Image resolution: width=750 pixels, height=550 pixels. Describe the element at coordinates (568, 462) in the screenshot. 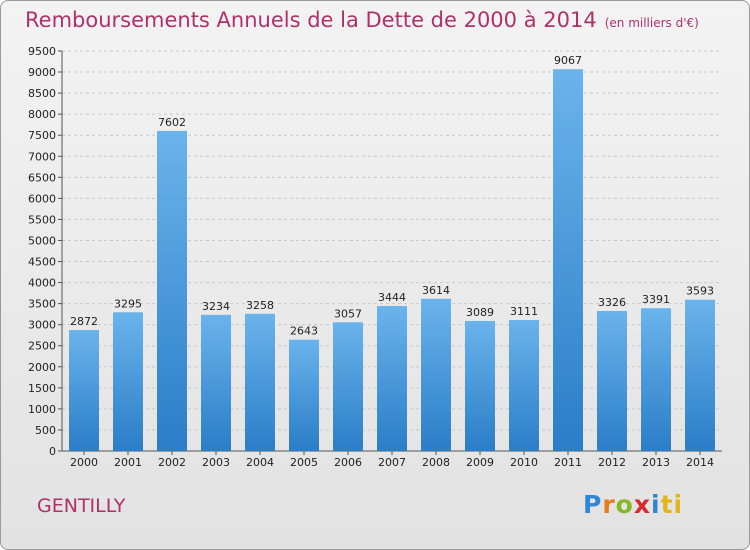

I see `x-tick-label: 2011` at that location.